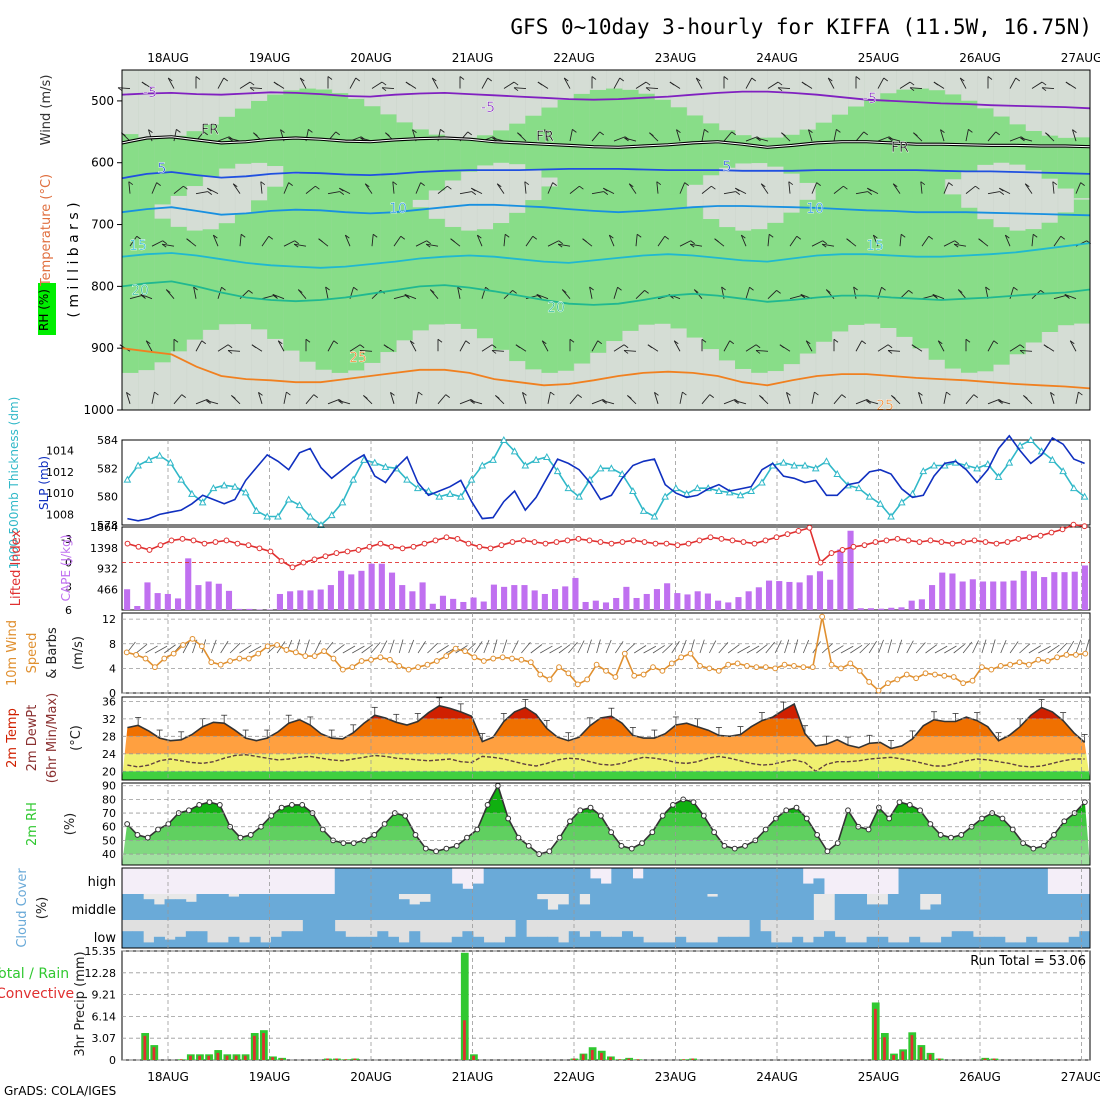  What do you see at coordinates (52, 653) in the screenshot?
I see `wind-axis-label: & Barbs` at bounding box center [52, 653].